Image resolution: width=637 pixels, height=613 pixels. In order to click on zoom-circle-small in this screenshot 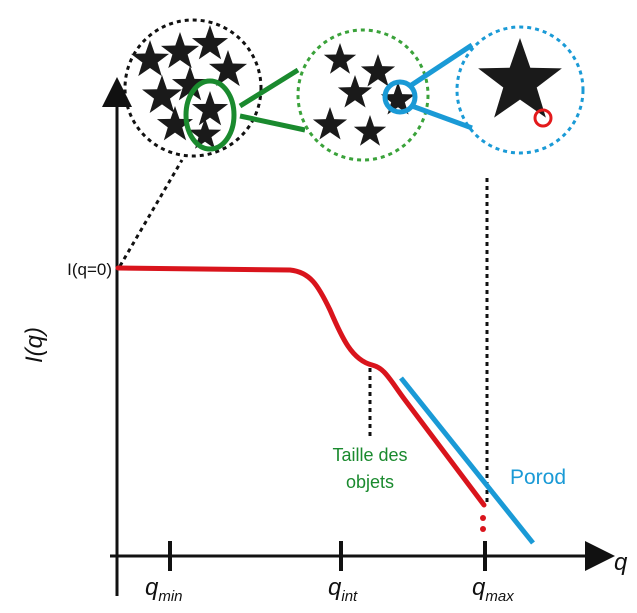, I will do `click(520, 90)`.